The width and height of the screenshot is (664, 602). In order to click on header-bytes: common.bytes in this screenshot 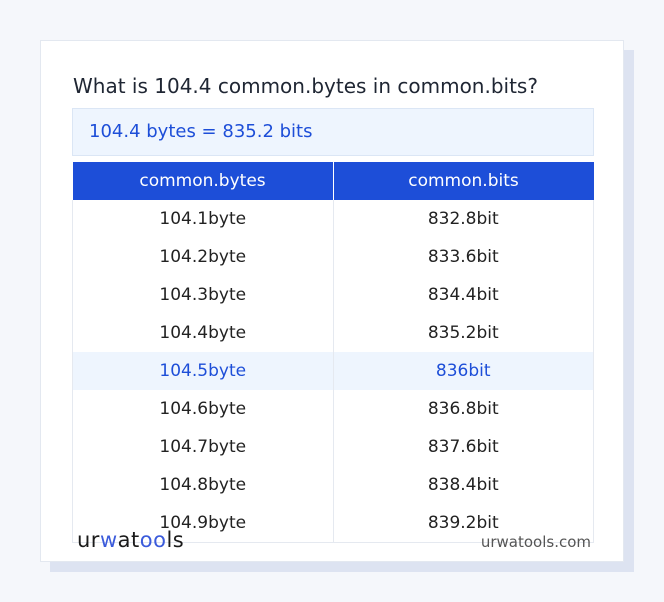, I will do `click(202, 181)`.